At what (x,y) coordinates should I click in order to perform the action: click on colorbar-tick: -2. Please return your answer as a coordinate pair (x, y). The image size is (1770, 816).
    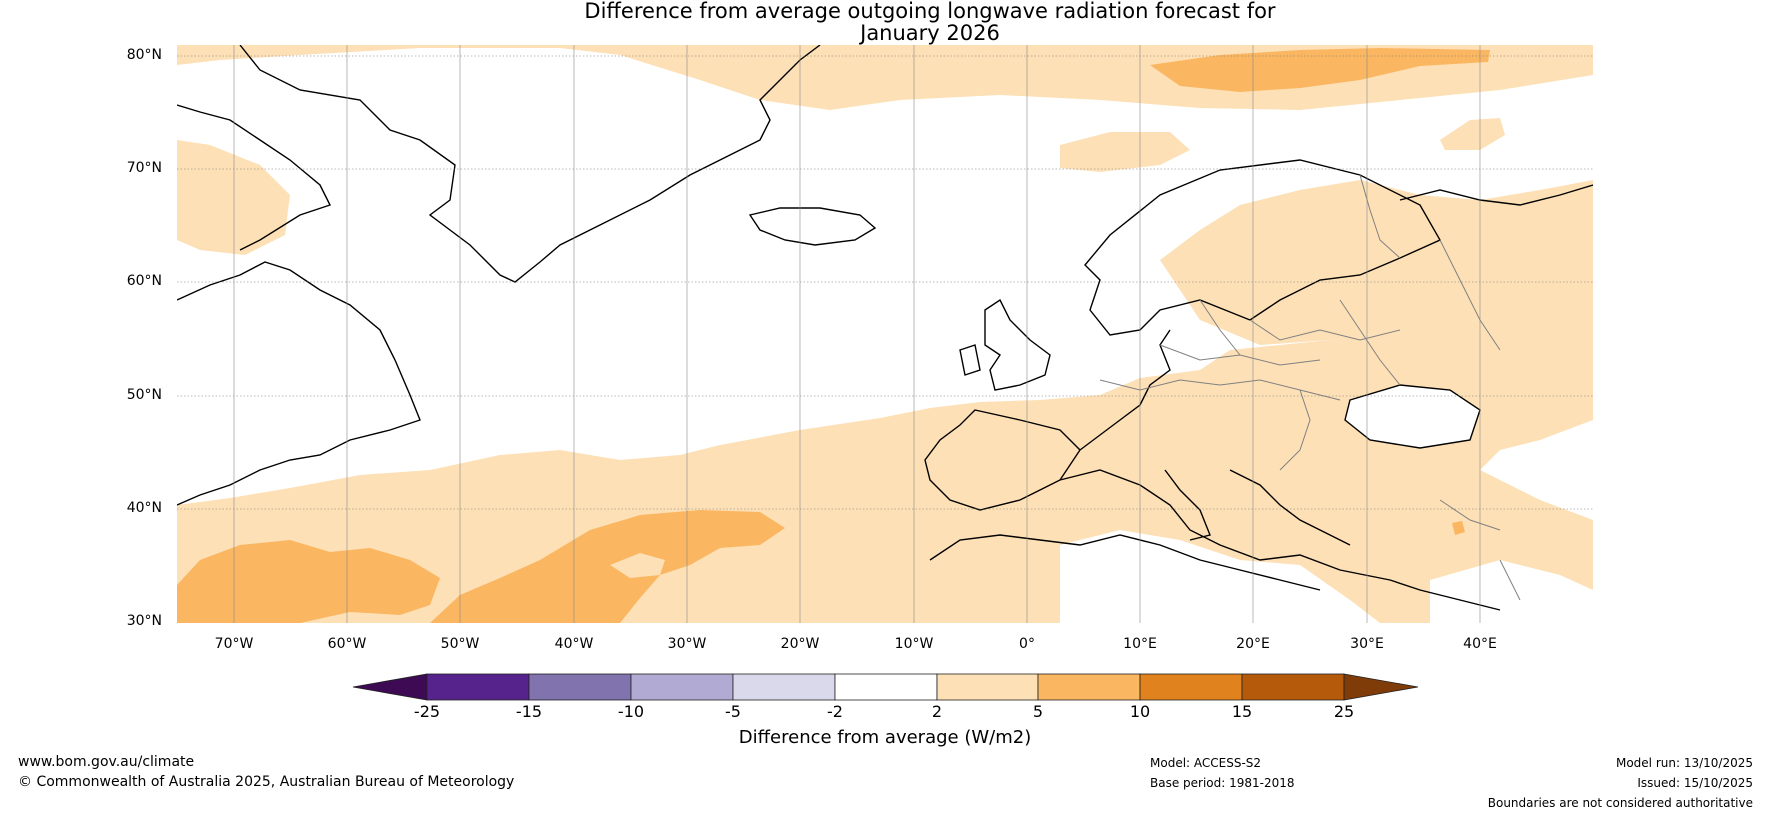
    Looking at the image, I should click on (835, 711).